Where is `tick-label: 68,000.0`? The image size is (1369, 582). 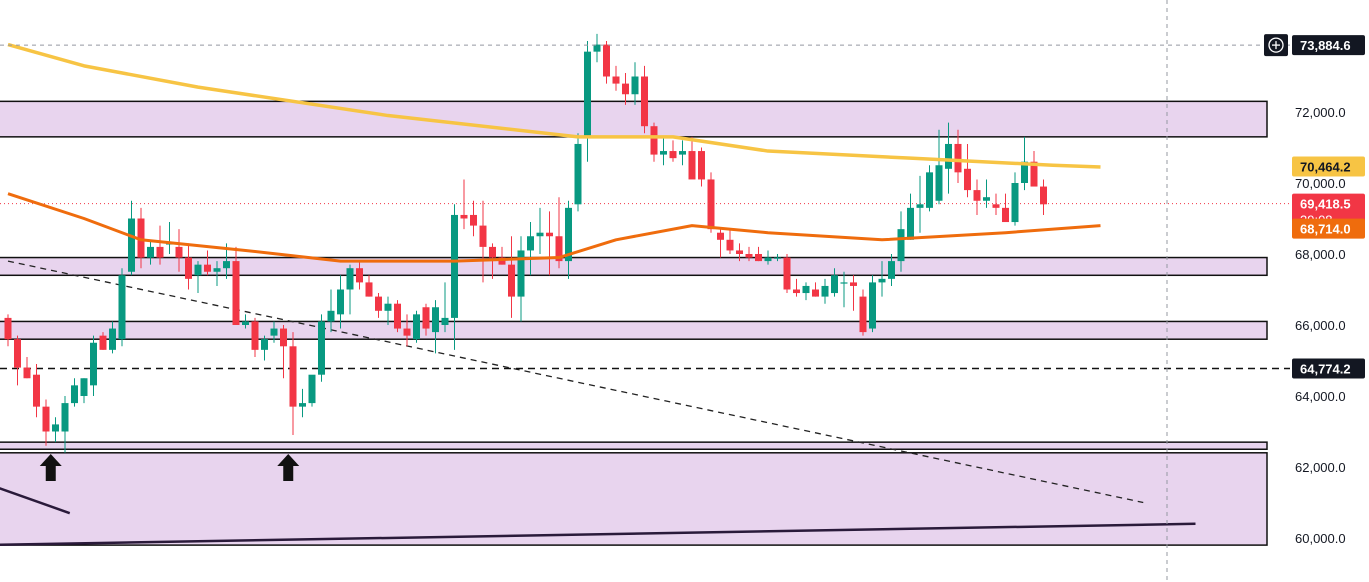
tick-label: 68,000.0 is located at coordinates (1320, 254).